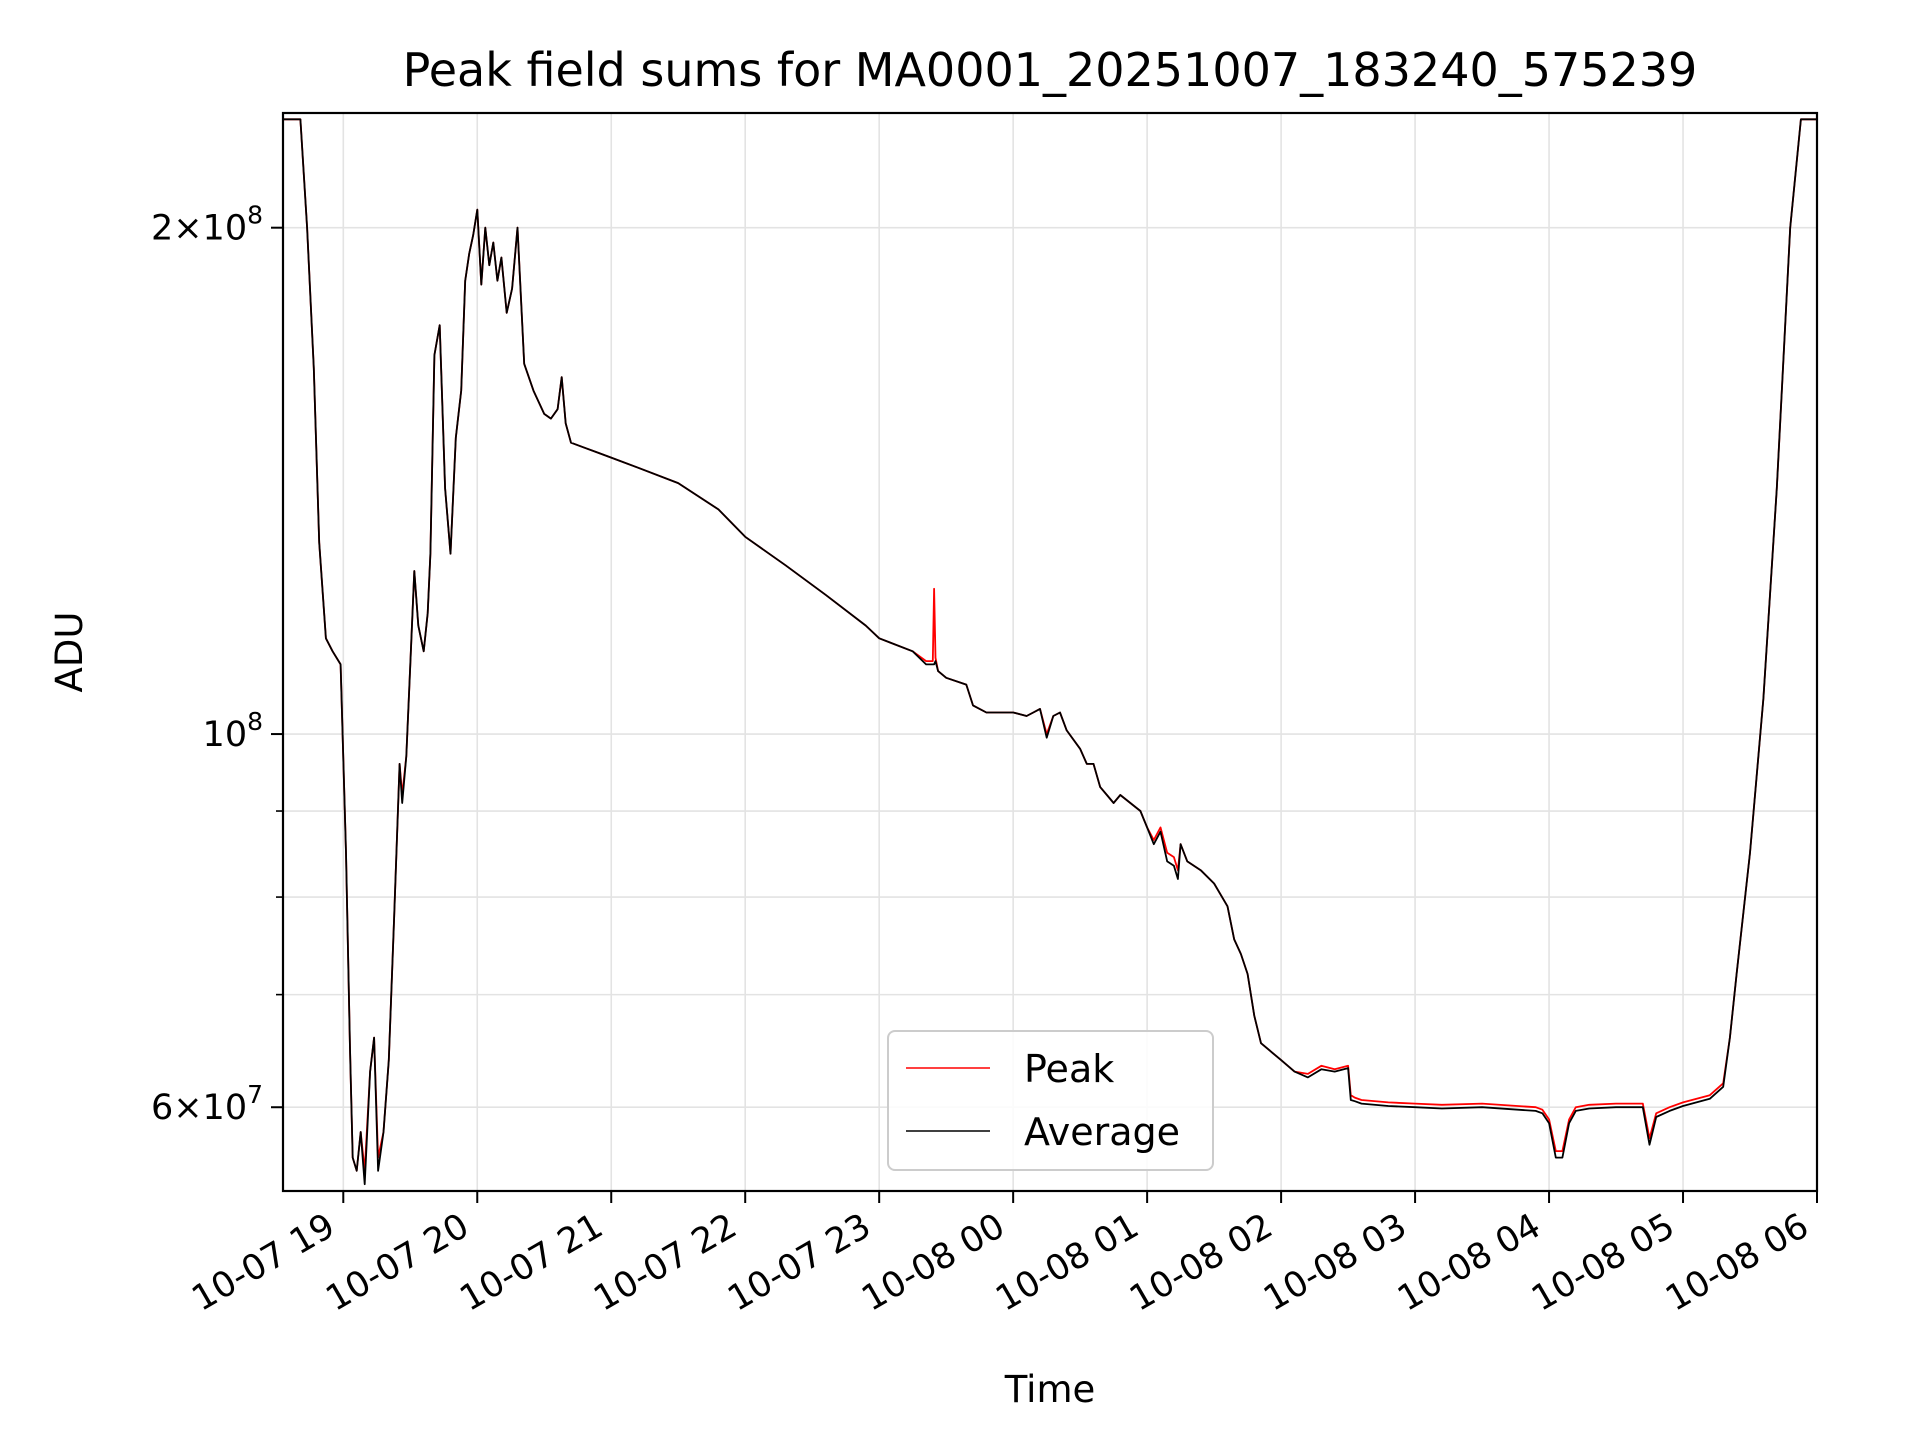 Image resolution: width=1920 pixels, height=1440 pixels. What do you see at coordinates (1102, 1132) in the screenshot?
I see `legend-label-average: Average` at bounding box center [1102, 1132].